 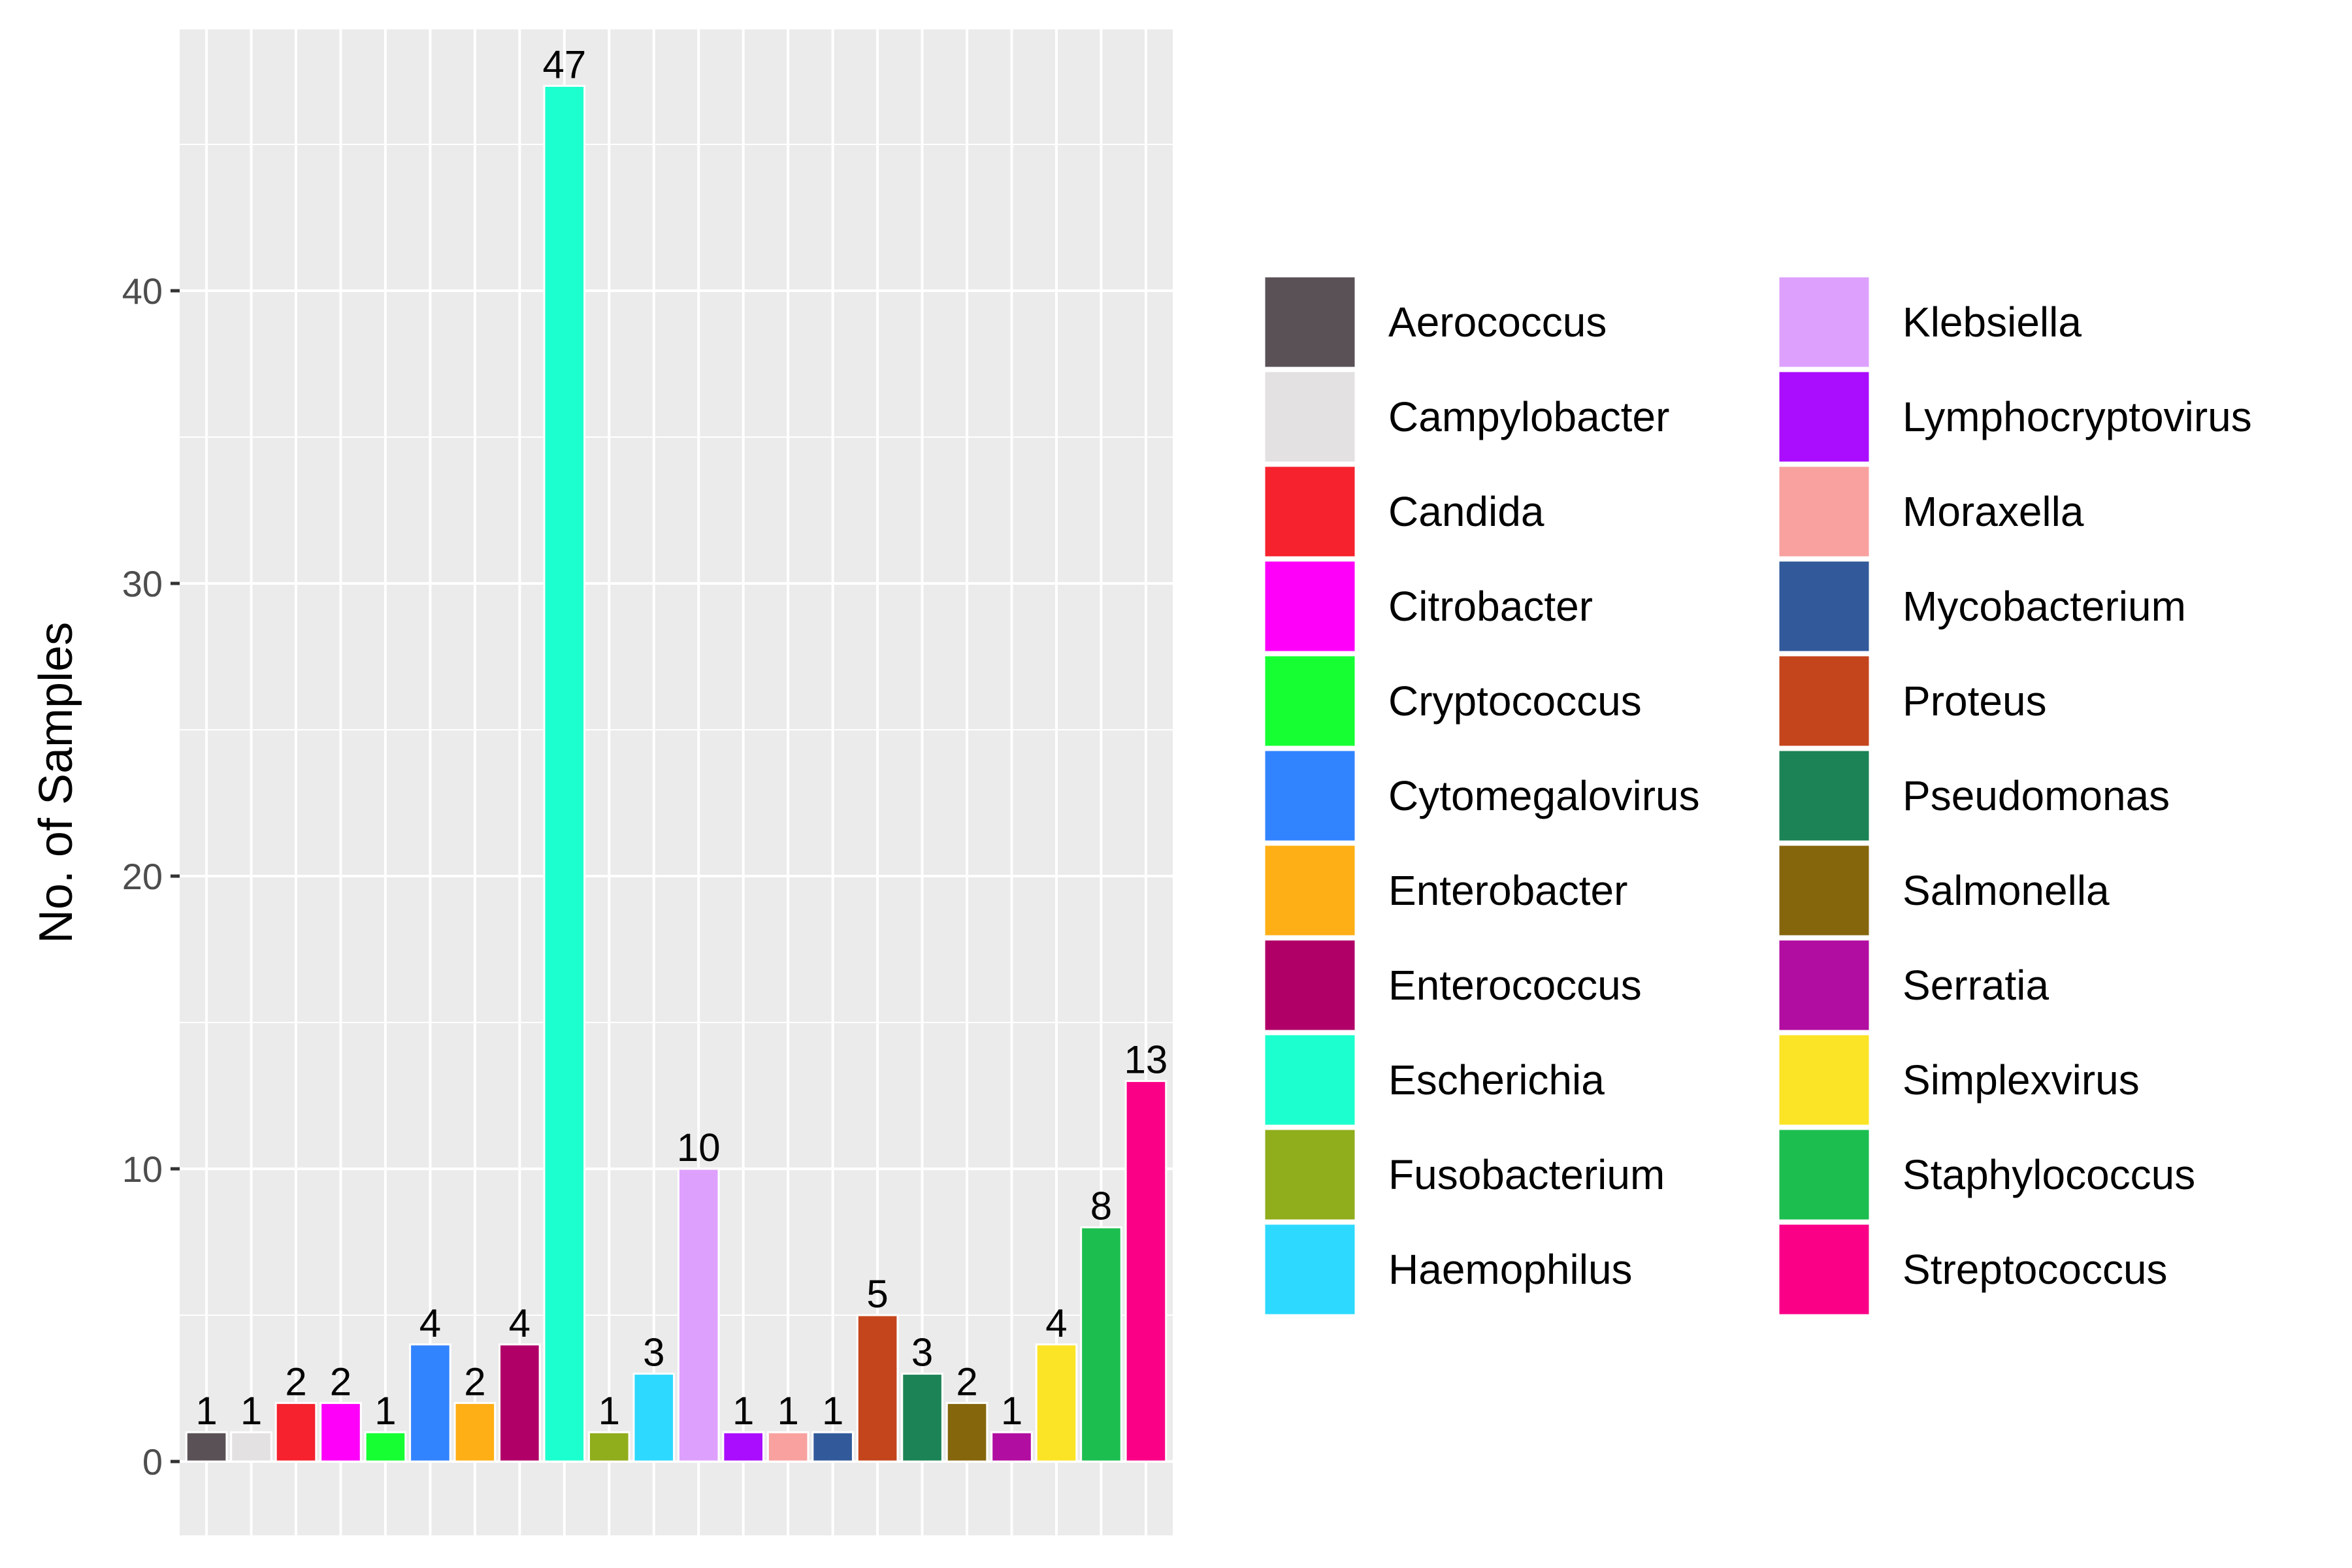 I want to click on legend-label: Enterobacter, so click(x=1507, y=890).